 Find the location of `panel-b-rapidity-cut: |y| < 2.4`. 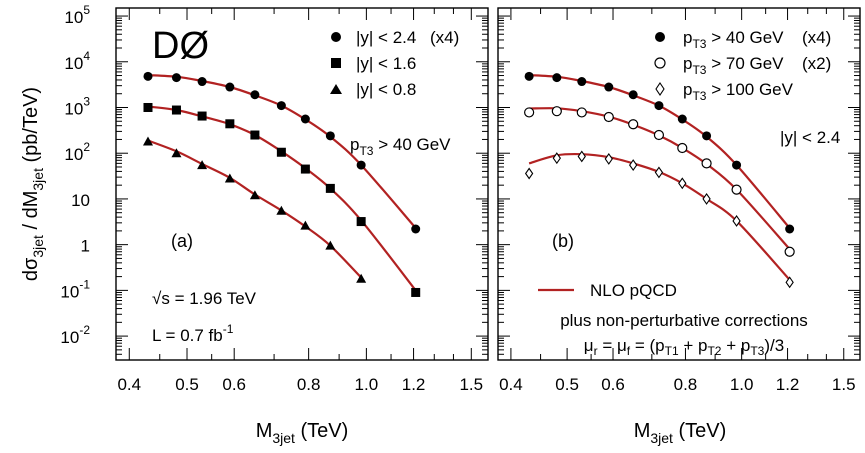

panel-b-rapidity-cut: |y| < 2.4 is located at coordinates (810, 137).